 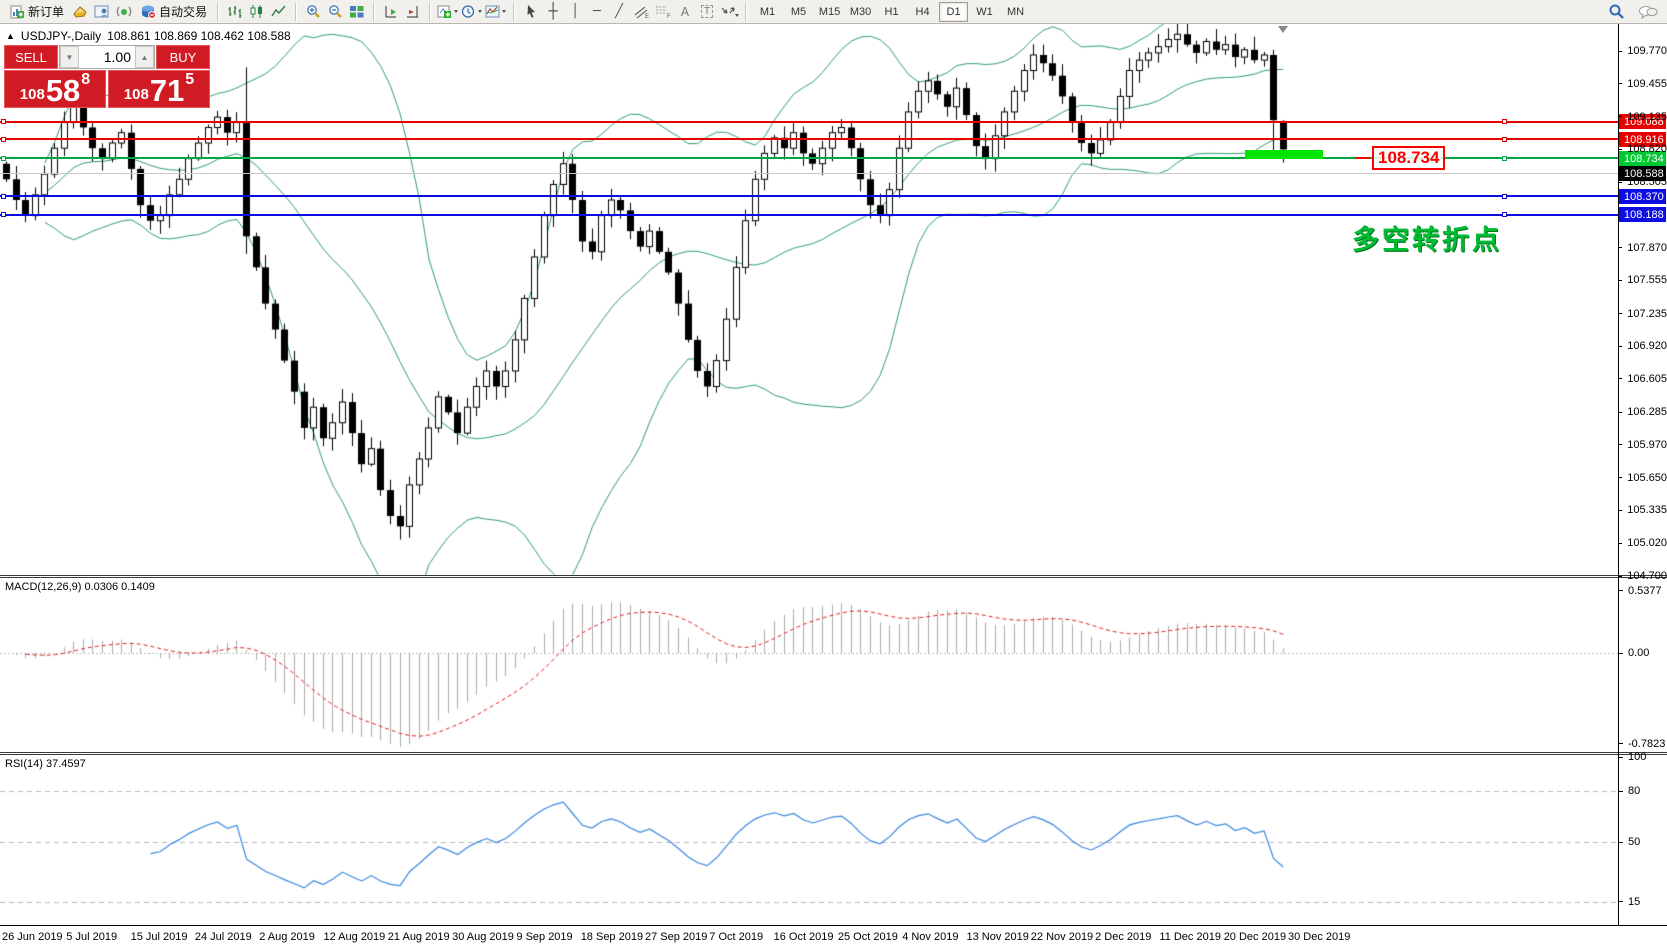 I want to click on auto-scroll-icon, so click(x=391, y=11).